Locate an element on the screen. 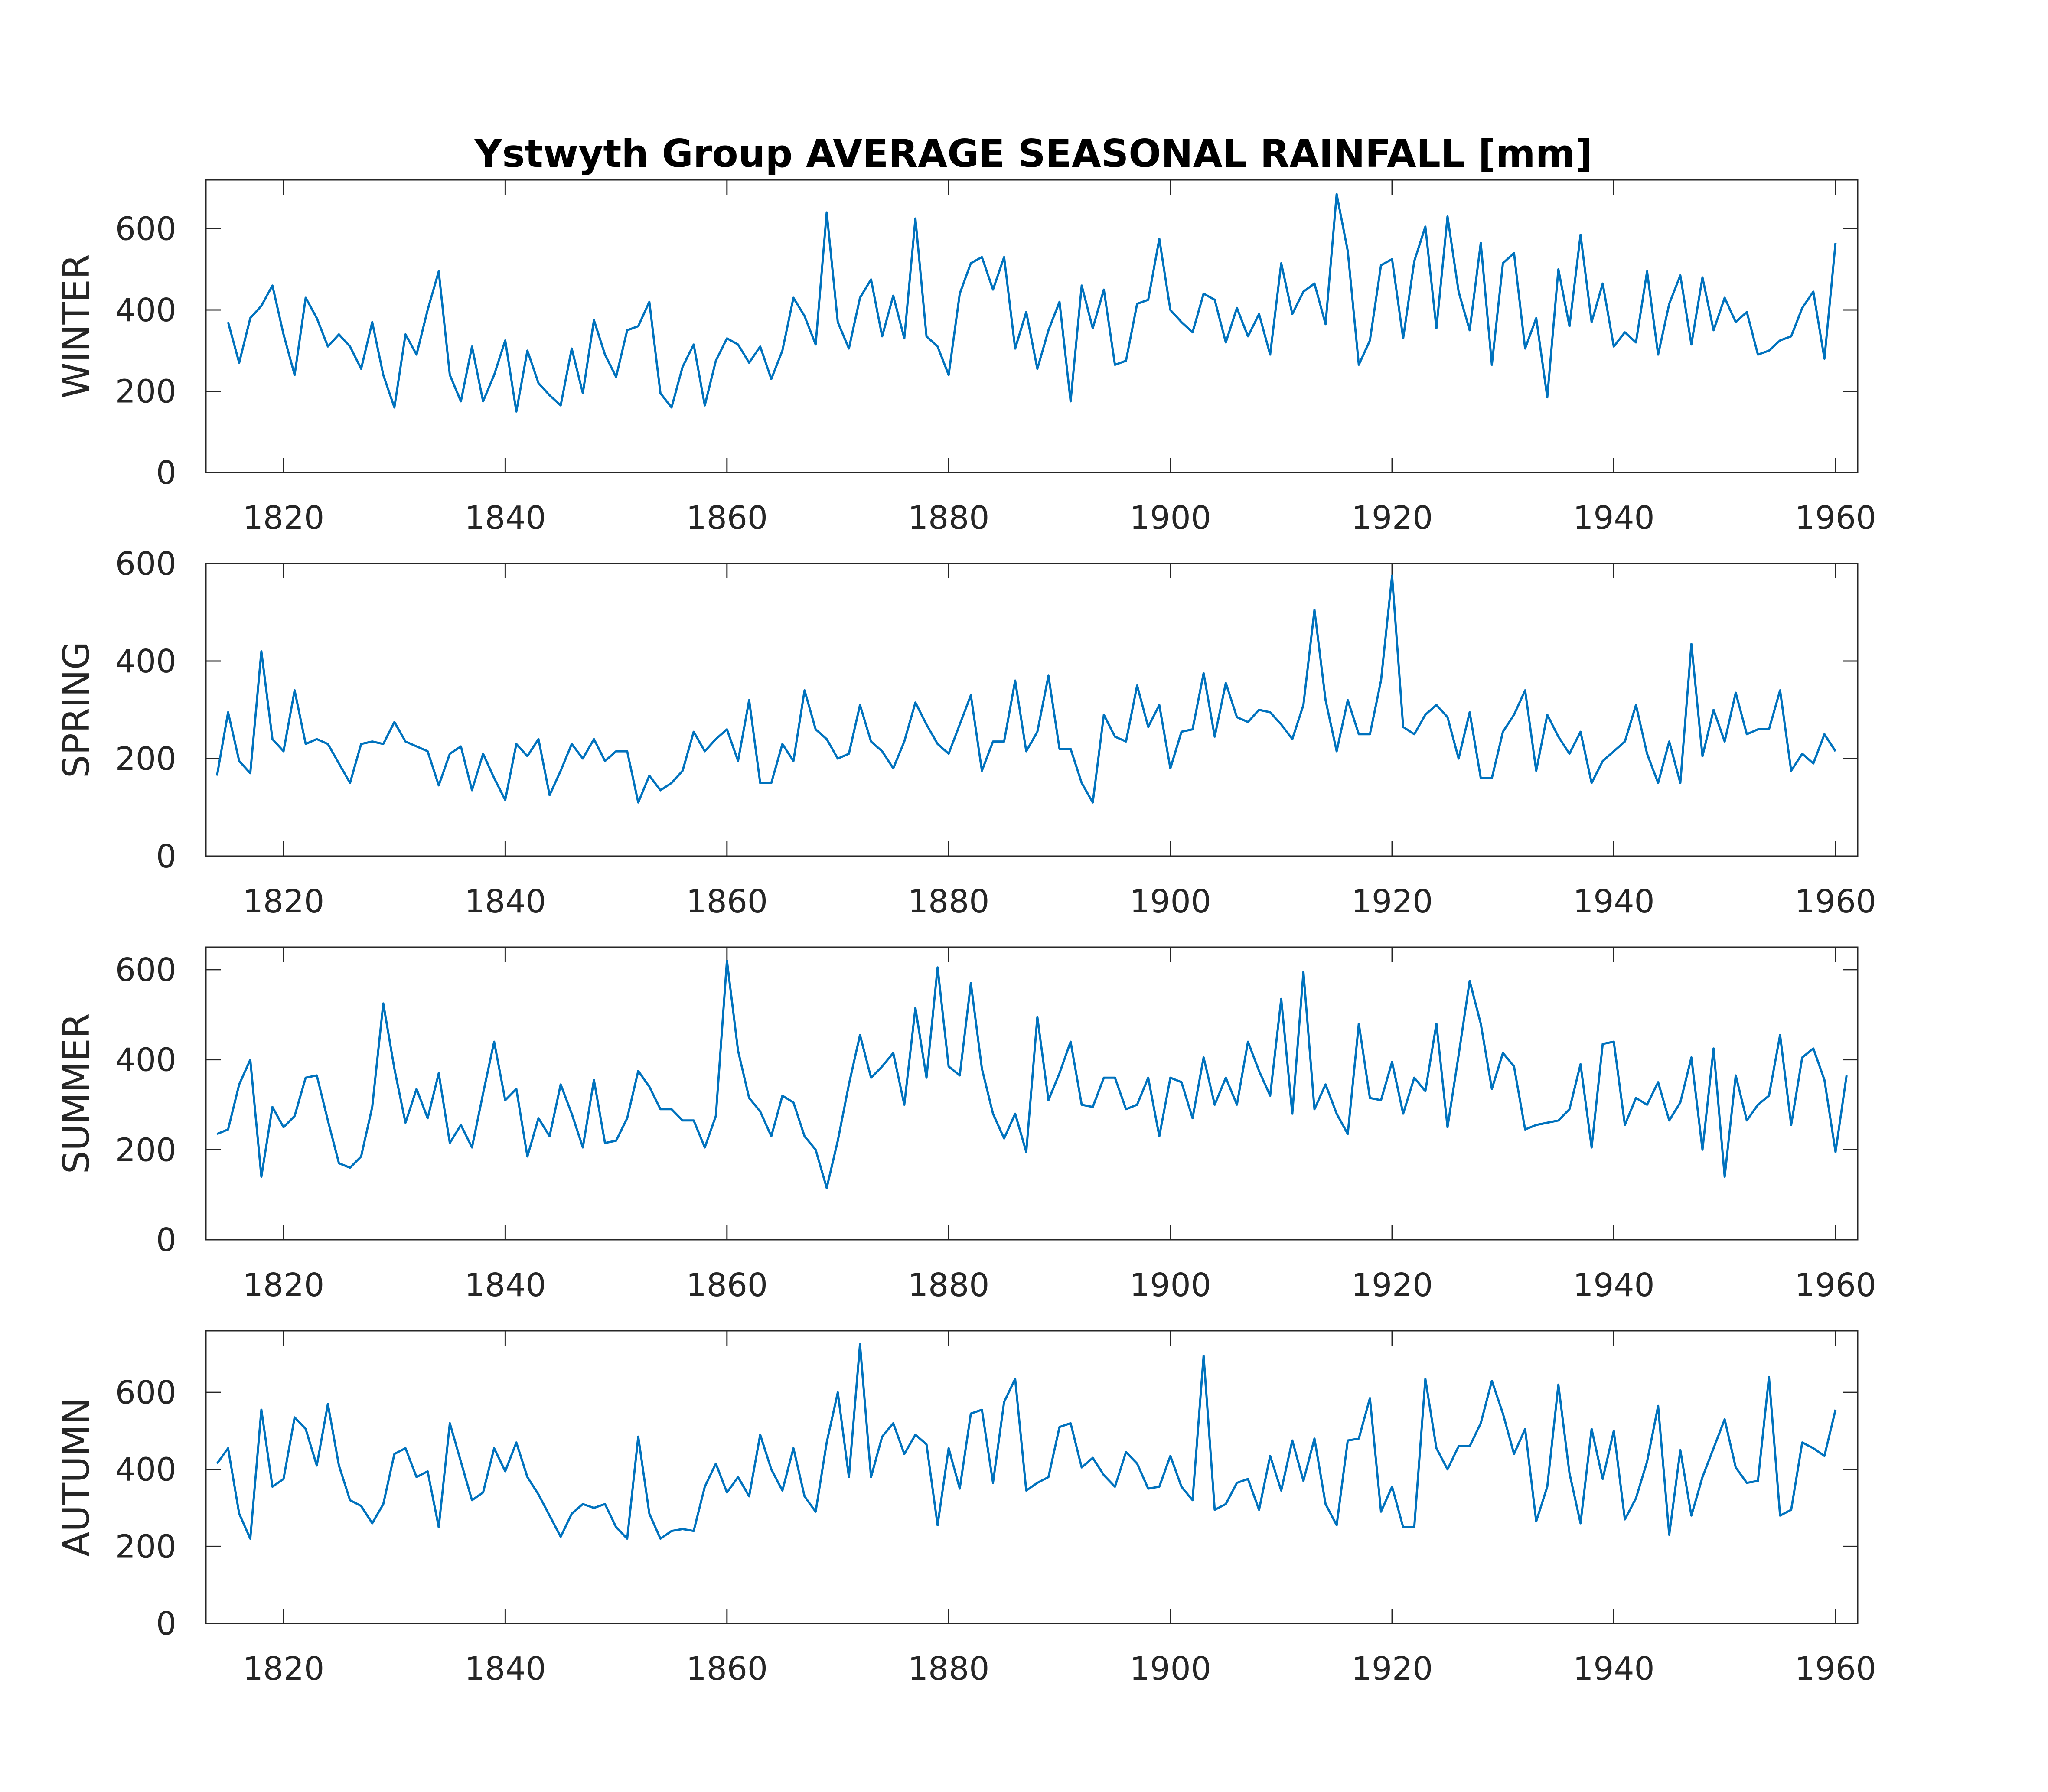 This screenshot has width=2048, height=1792. spring-xtick-label: 1920 is located at coordinates (1392, 901).